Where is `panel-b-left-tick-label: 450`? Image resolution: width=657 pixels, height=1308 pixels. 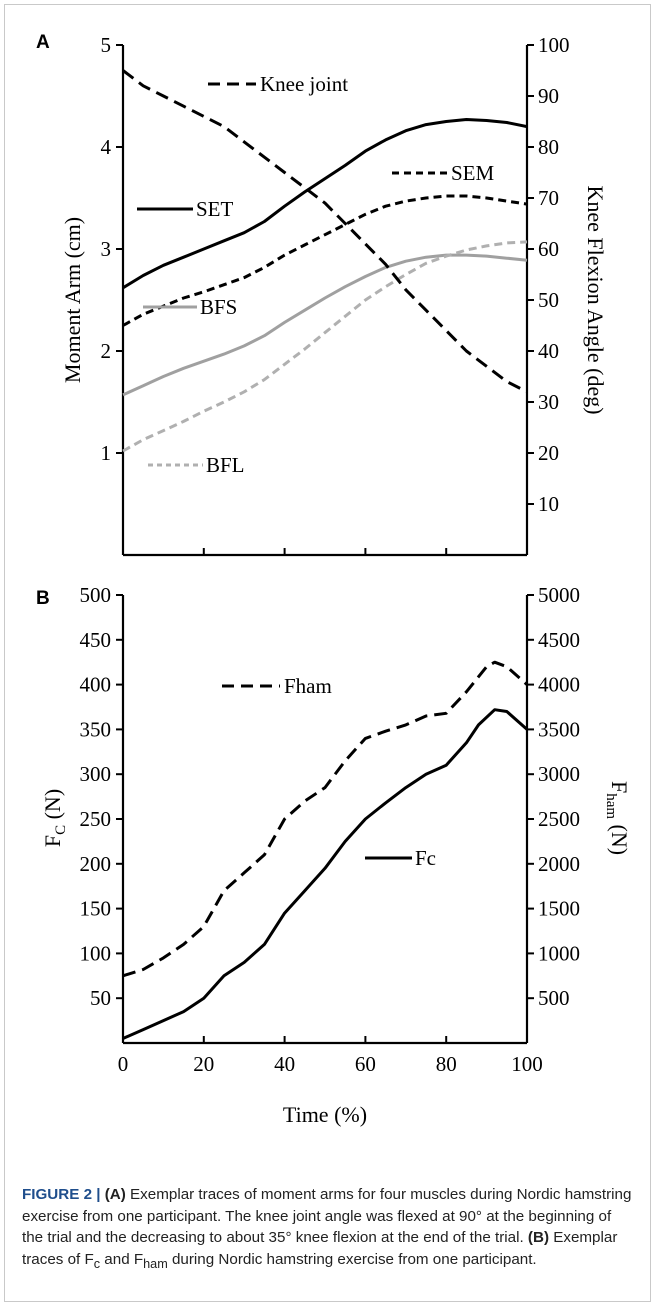
panel-b-left-tick-label: 450 is located at coordinates (96, 640).